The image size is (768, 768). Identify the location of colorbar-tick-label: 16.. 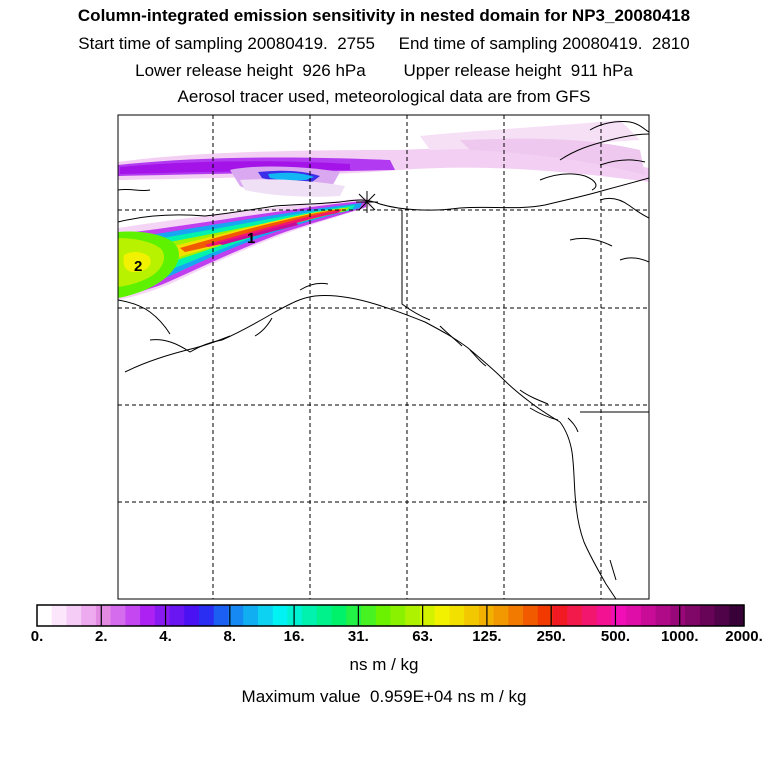
(294, 636).